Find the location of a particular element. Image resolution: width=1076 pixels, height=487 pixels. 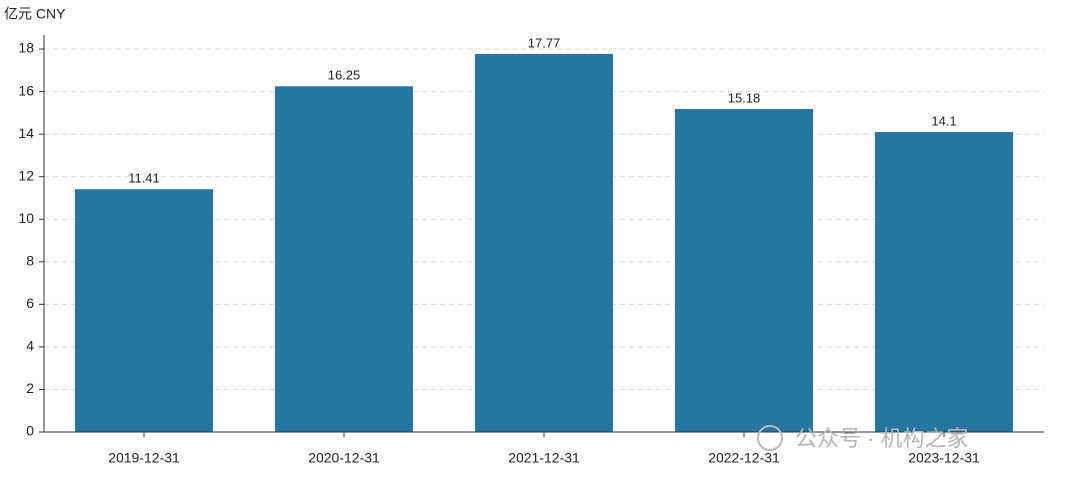

x-tick-label: 2023-12-31 is located at coordinates (944, 458).